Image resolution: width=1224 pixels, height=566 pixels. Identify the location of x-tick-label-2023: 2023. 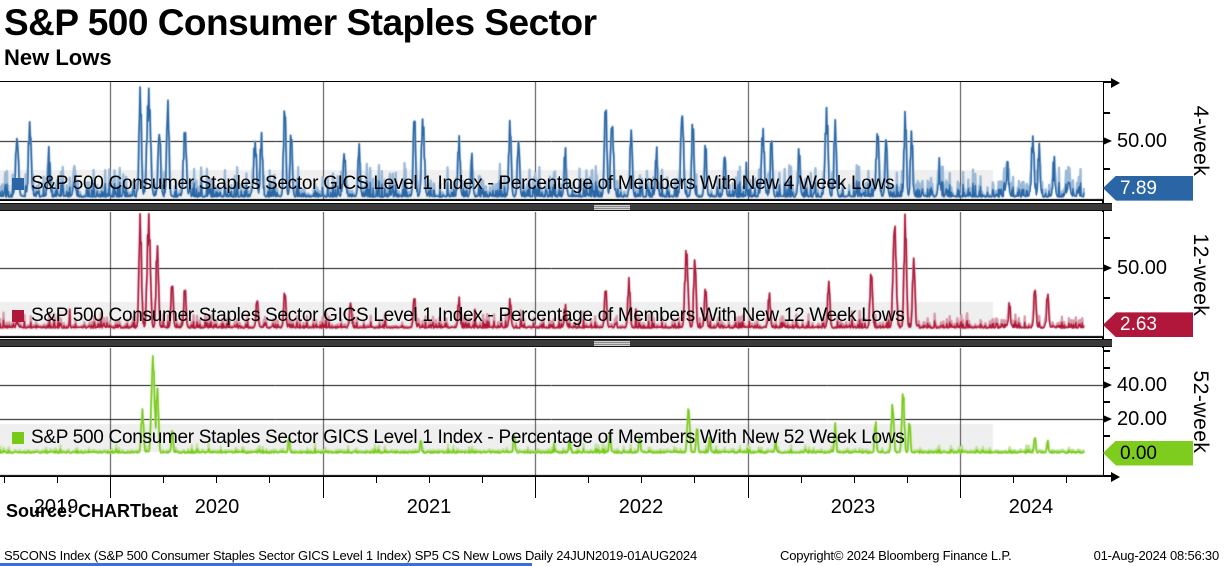
(853, 507).